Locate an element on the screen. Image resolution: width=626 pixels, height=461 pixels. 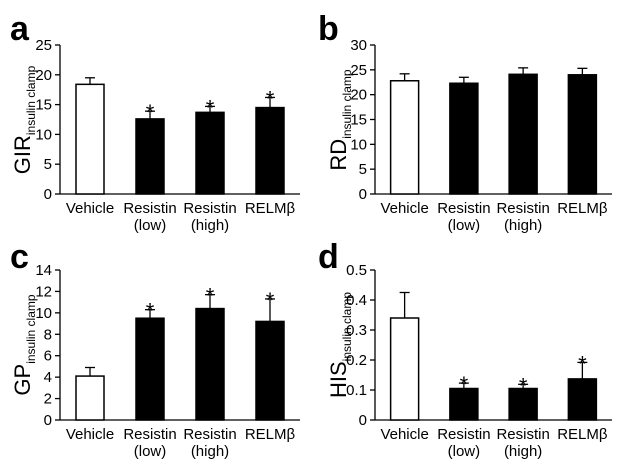
panel-letter-b: b is located at coordinates (328, 29).